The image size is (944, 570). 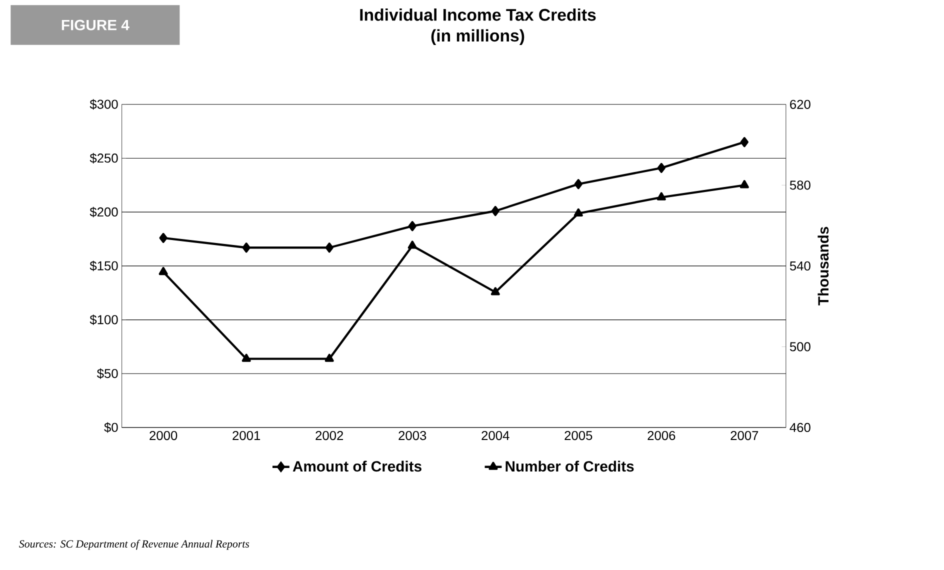 I want to click on x-tick-label: 2000, so click(x=164, y=435).